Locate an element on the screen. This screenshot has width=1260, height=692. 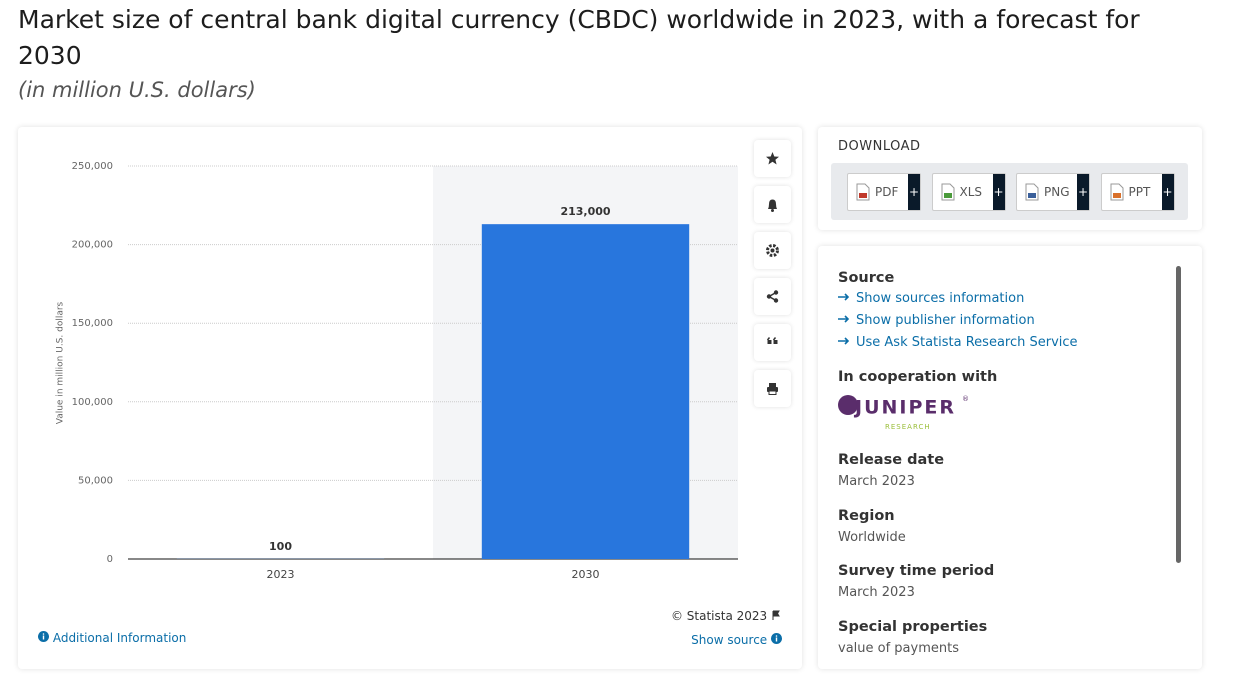
field-label: Special properties is located at coordinates (913, 626).